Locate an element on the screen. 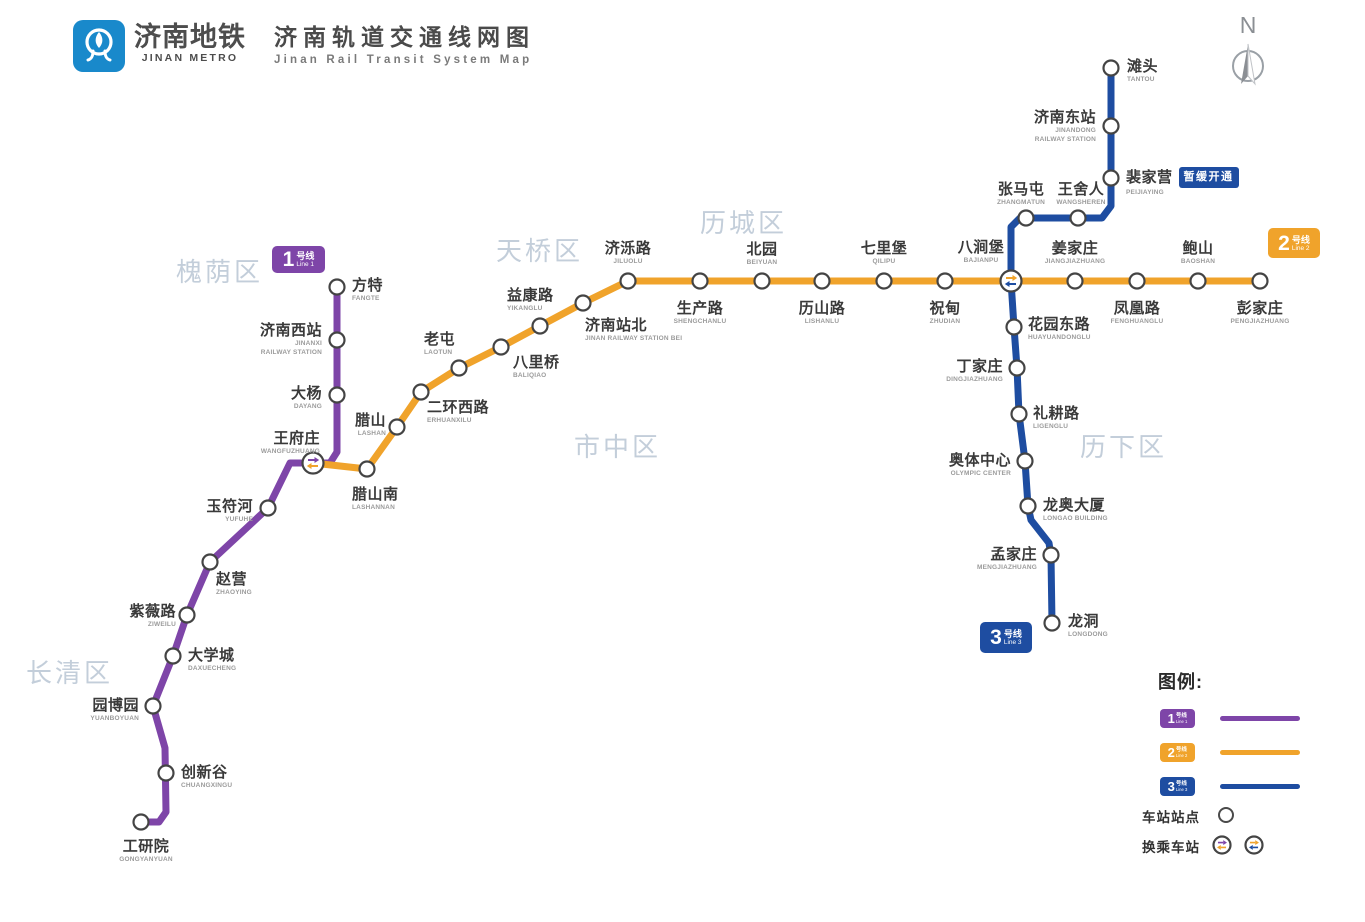 Image resolution: width=1365 pixels, height=922 pixels. station-label-wangfuzhuang: 王府庄 WANGFUZHUANG is located at coordinates (290, 443).